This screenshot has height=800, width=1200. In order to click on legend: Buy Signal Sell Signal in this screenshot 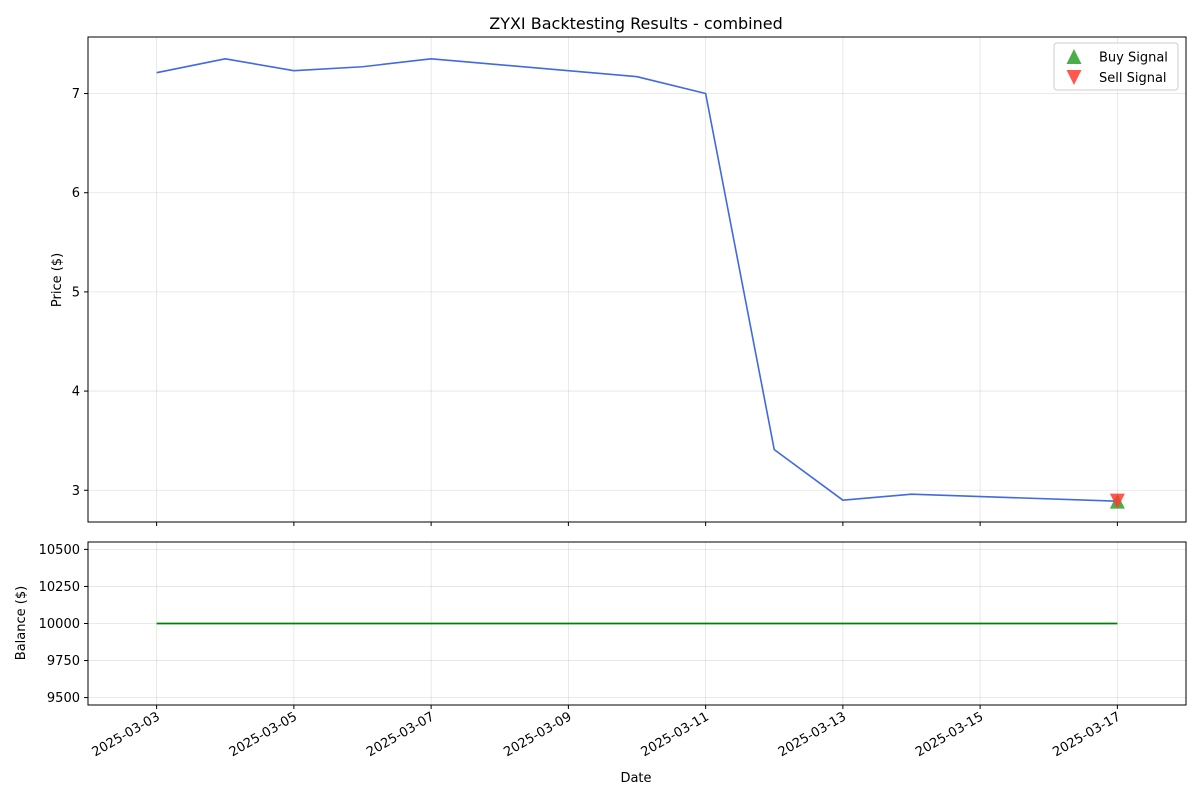, I will do `click(1116, 66)`.